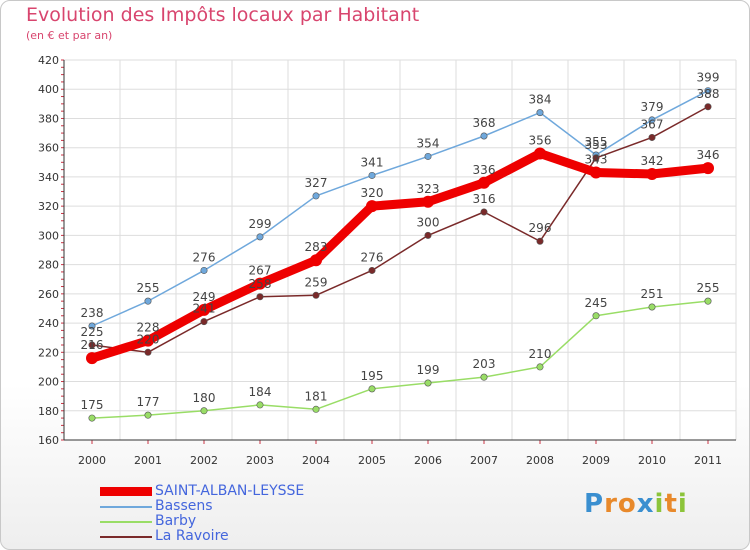 The height and width of the screenshot is (550, 750). Describe the element at coordinates (484, 460) in the screenshot. I see `x-tick-label: 2007` at that location.